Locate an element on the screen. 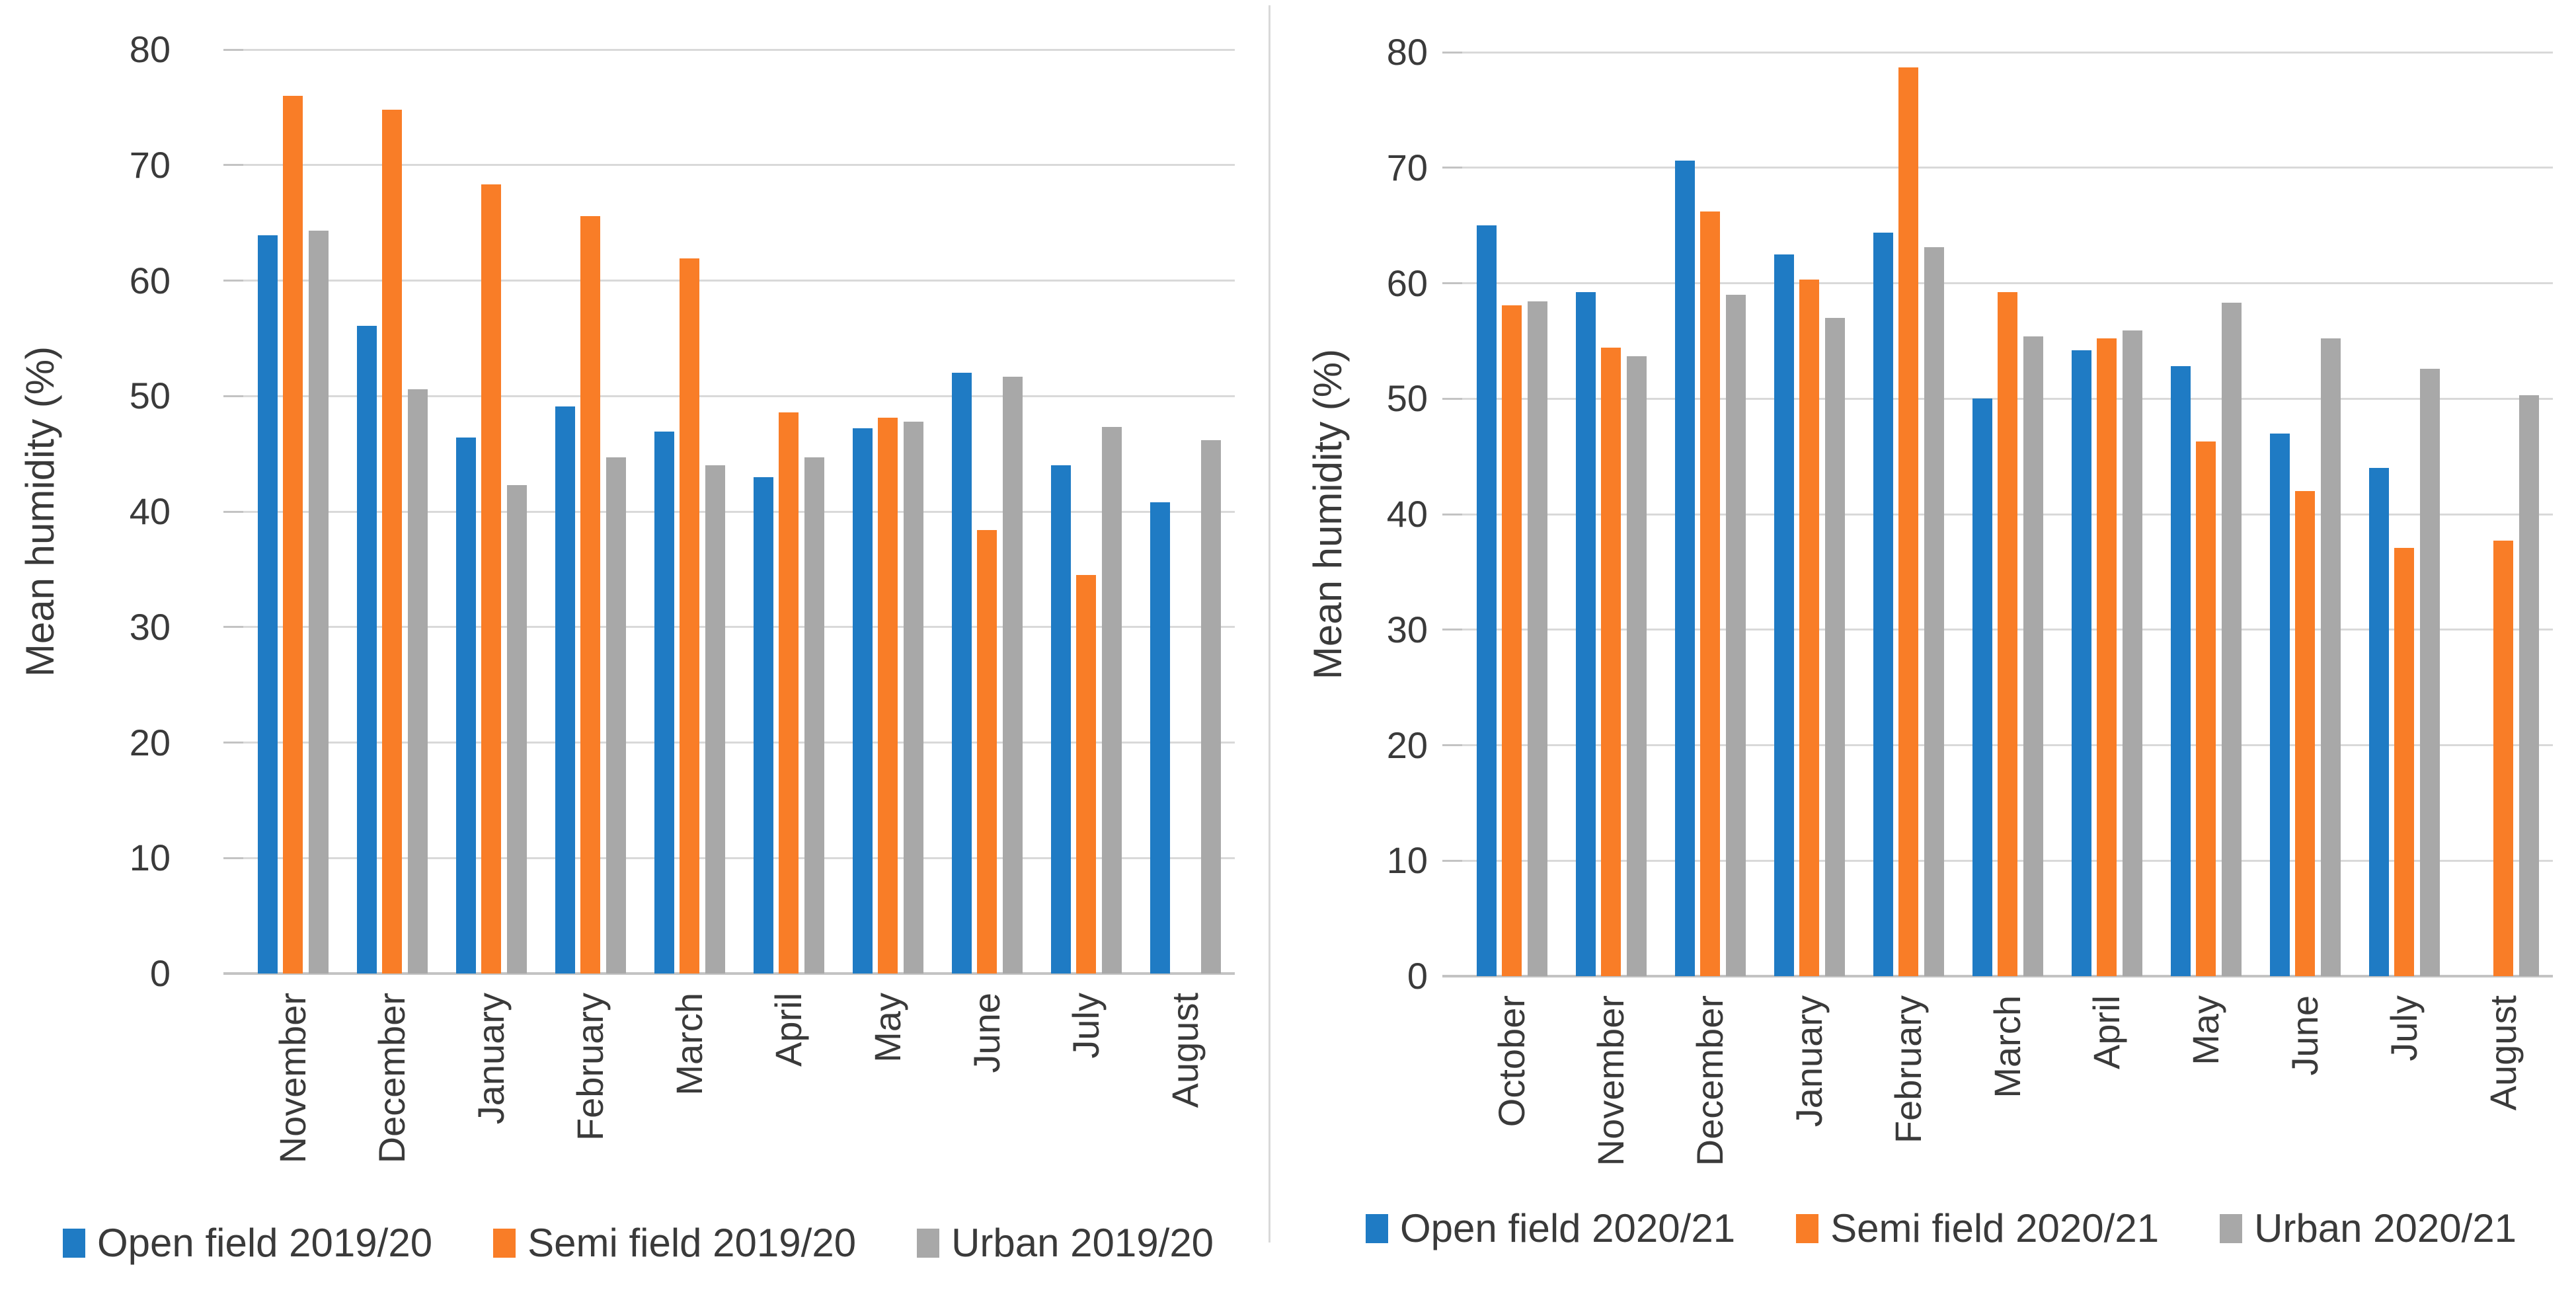 This screenshot has height=1300, width=2576. legend-item: Urban 2019/20 is located at coordinates (1065, 1243).